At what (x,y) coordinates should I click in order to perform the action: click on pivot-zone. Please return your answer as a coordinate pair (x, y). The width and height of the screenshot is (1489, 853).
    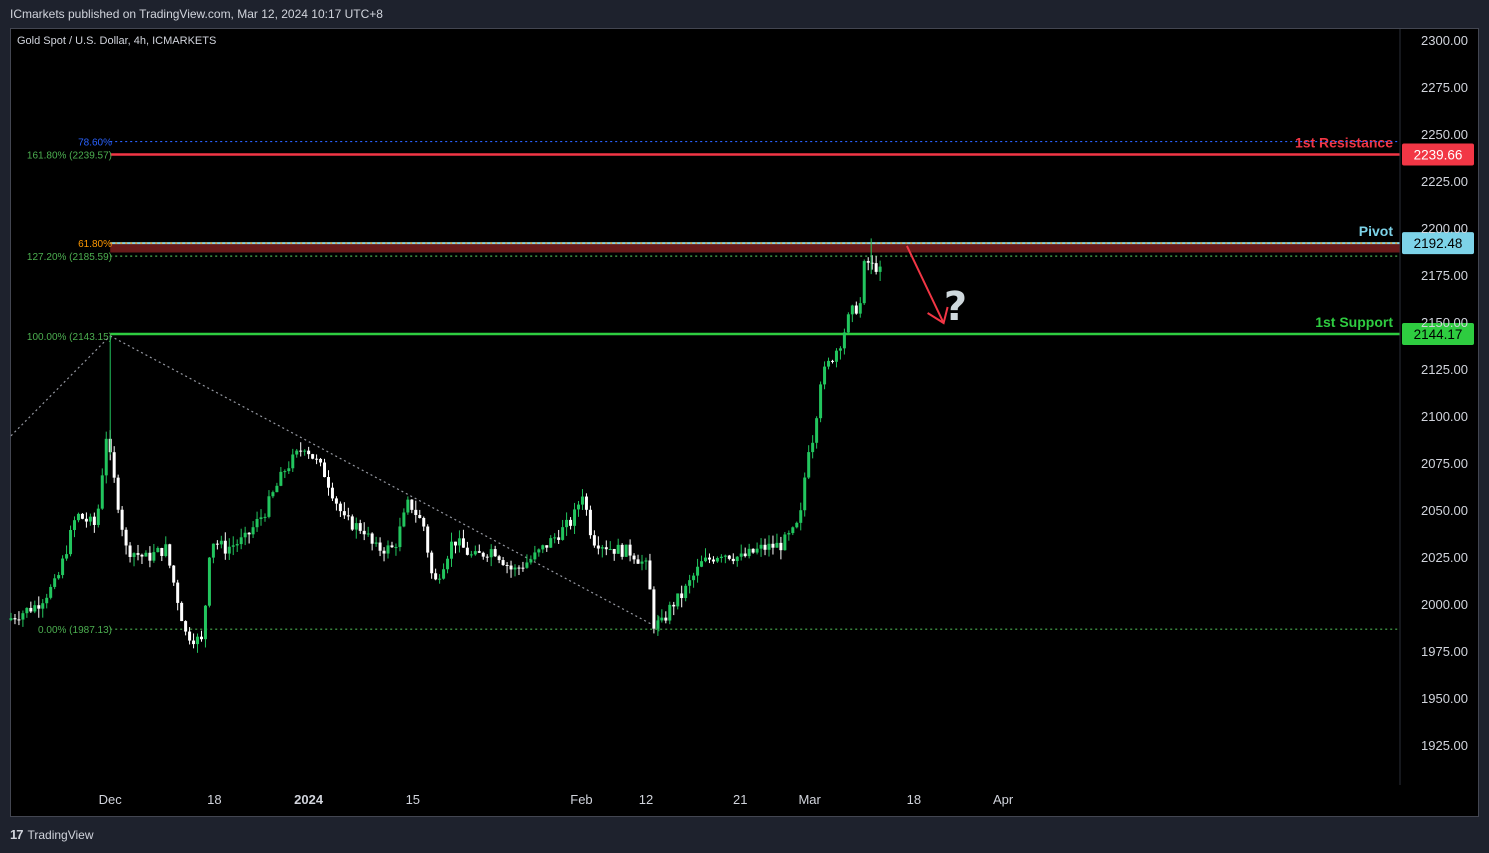
    Looking at the image, I should click on (755, 248).